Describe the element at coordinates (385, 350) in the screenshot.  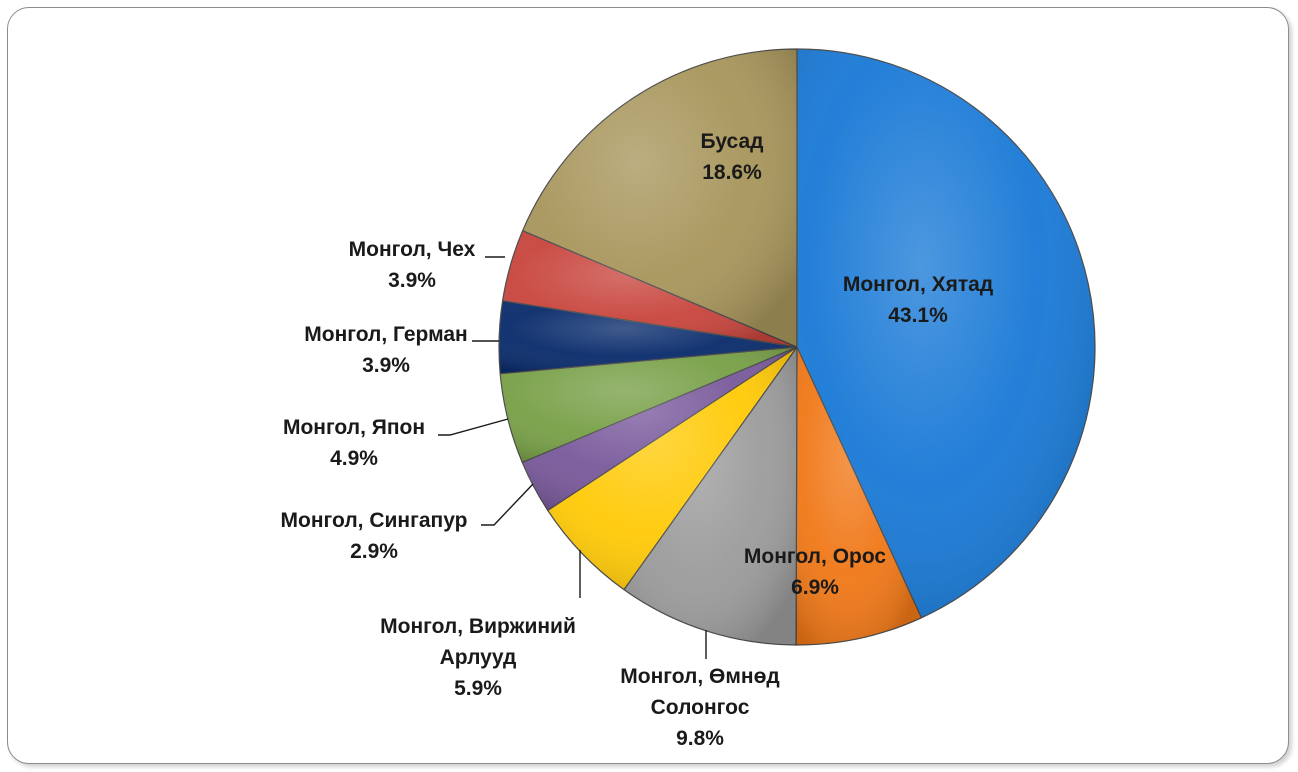
I see `slice-label-7: Монгол, Герман 3.9%` at that location.